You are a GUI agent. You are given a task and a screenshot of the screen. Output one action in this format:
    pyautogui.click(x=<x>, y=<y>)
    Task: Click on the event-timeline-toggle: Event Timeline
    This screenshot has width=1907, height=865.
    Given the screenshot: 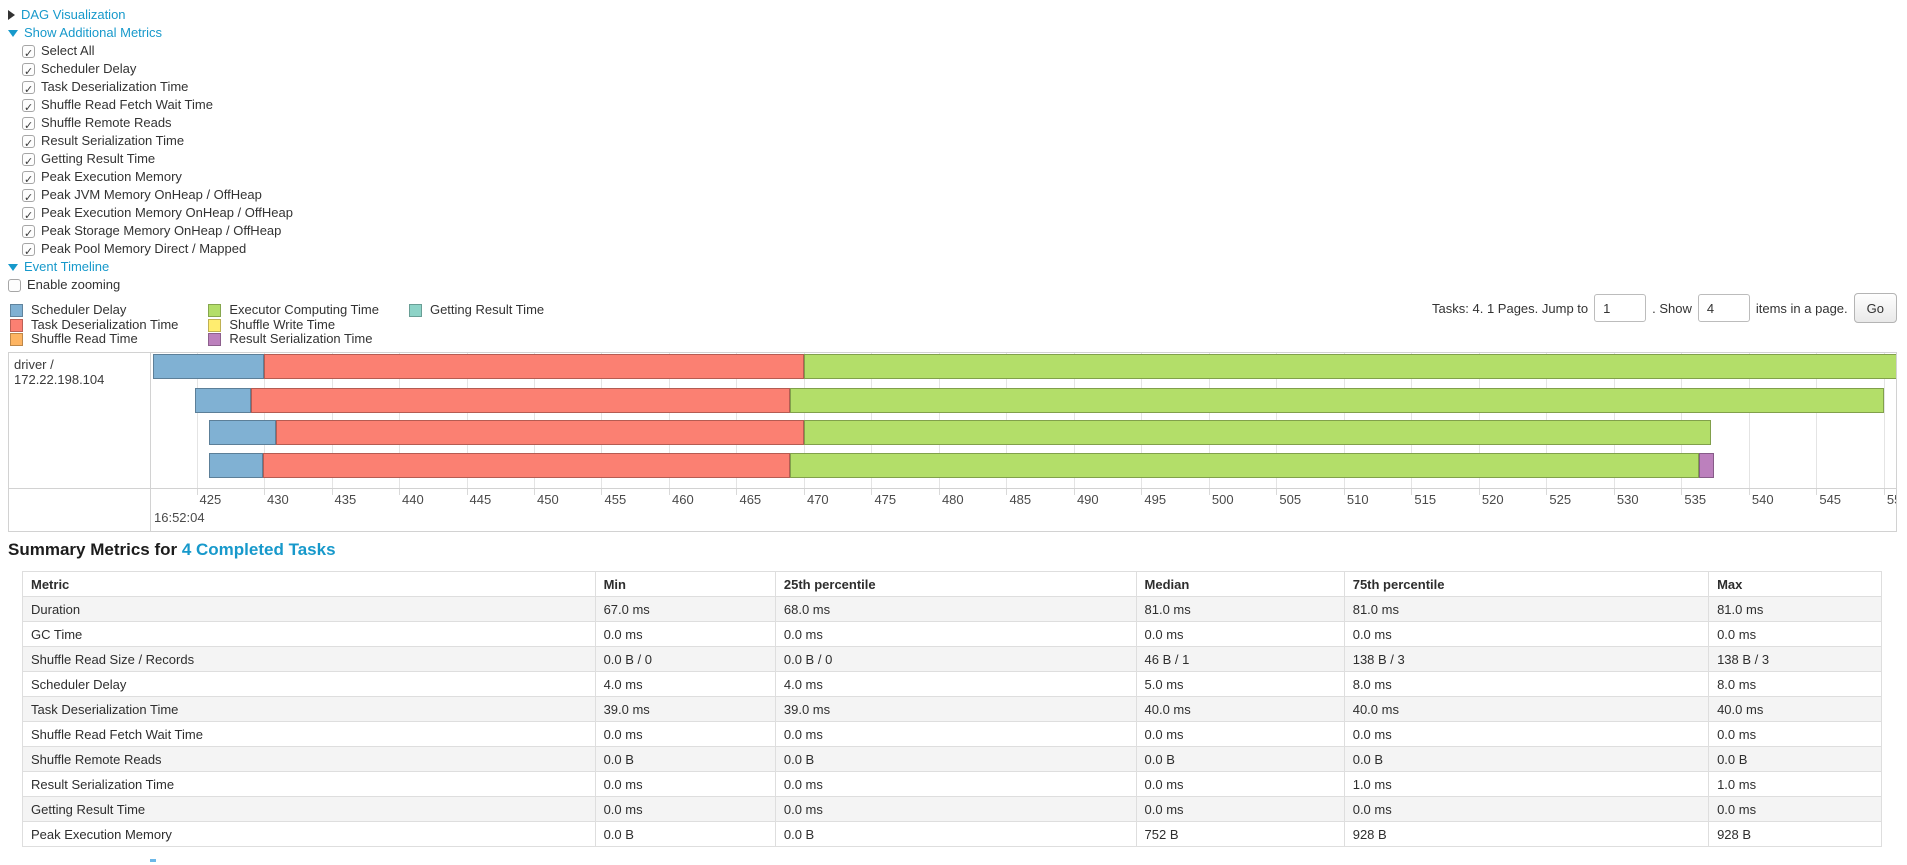 What is the action you would take?
    pyautogui.click(x=150, y=267)
    